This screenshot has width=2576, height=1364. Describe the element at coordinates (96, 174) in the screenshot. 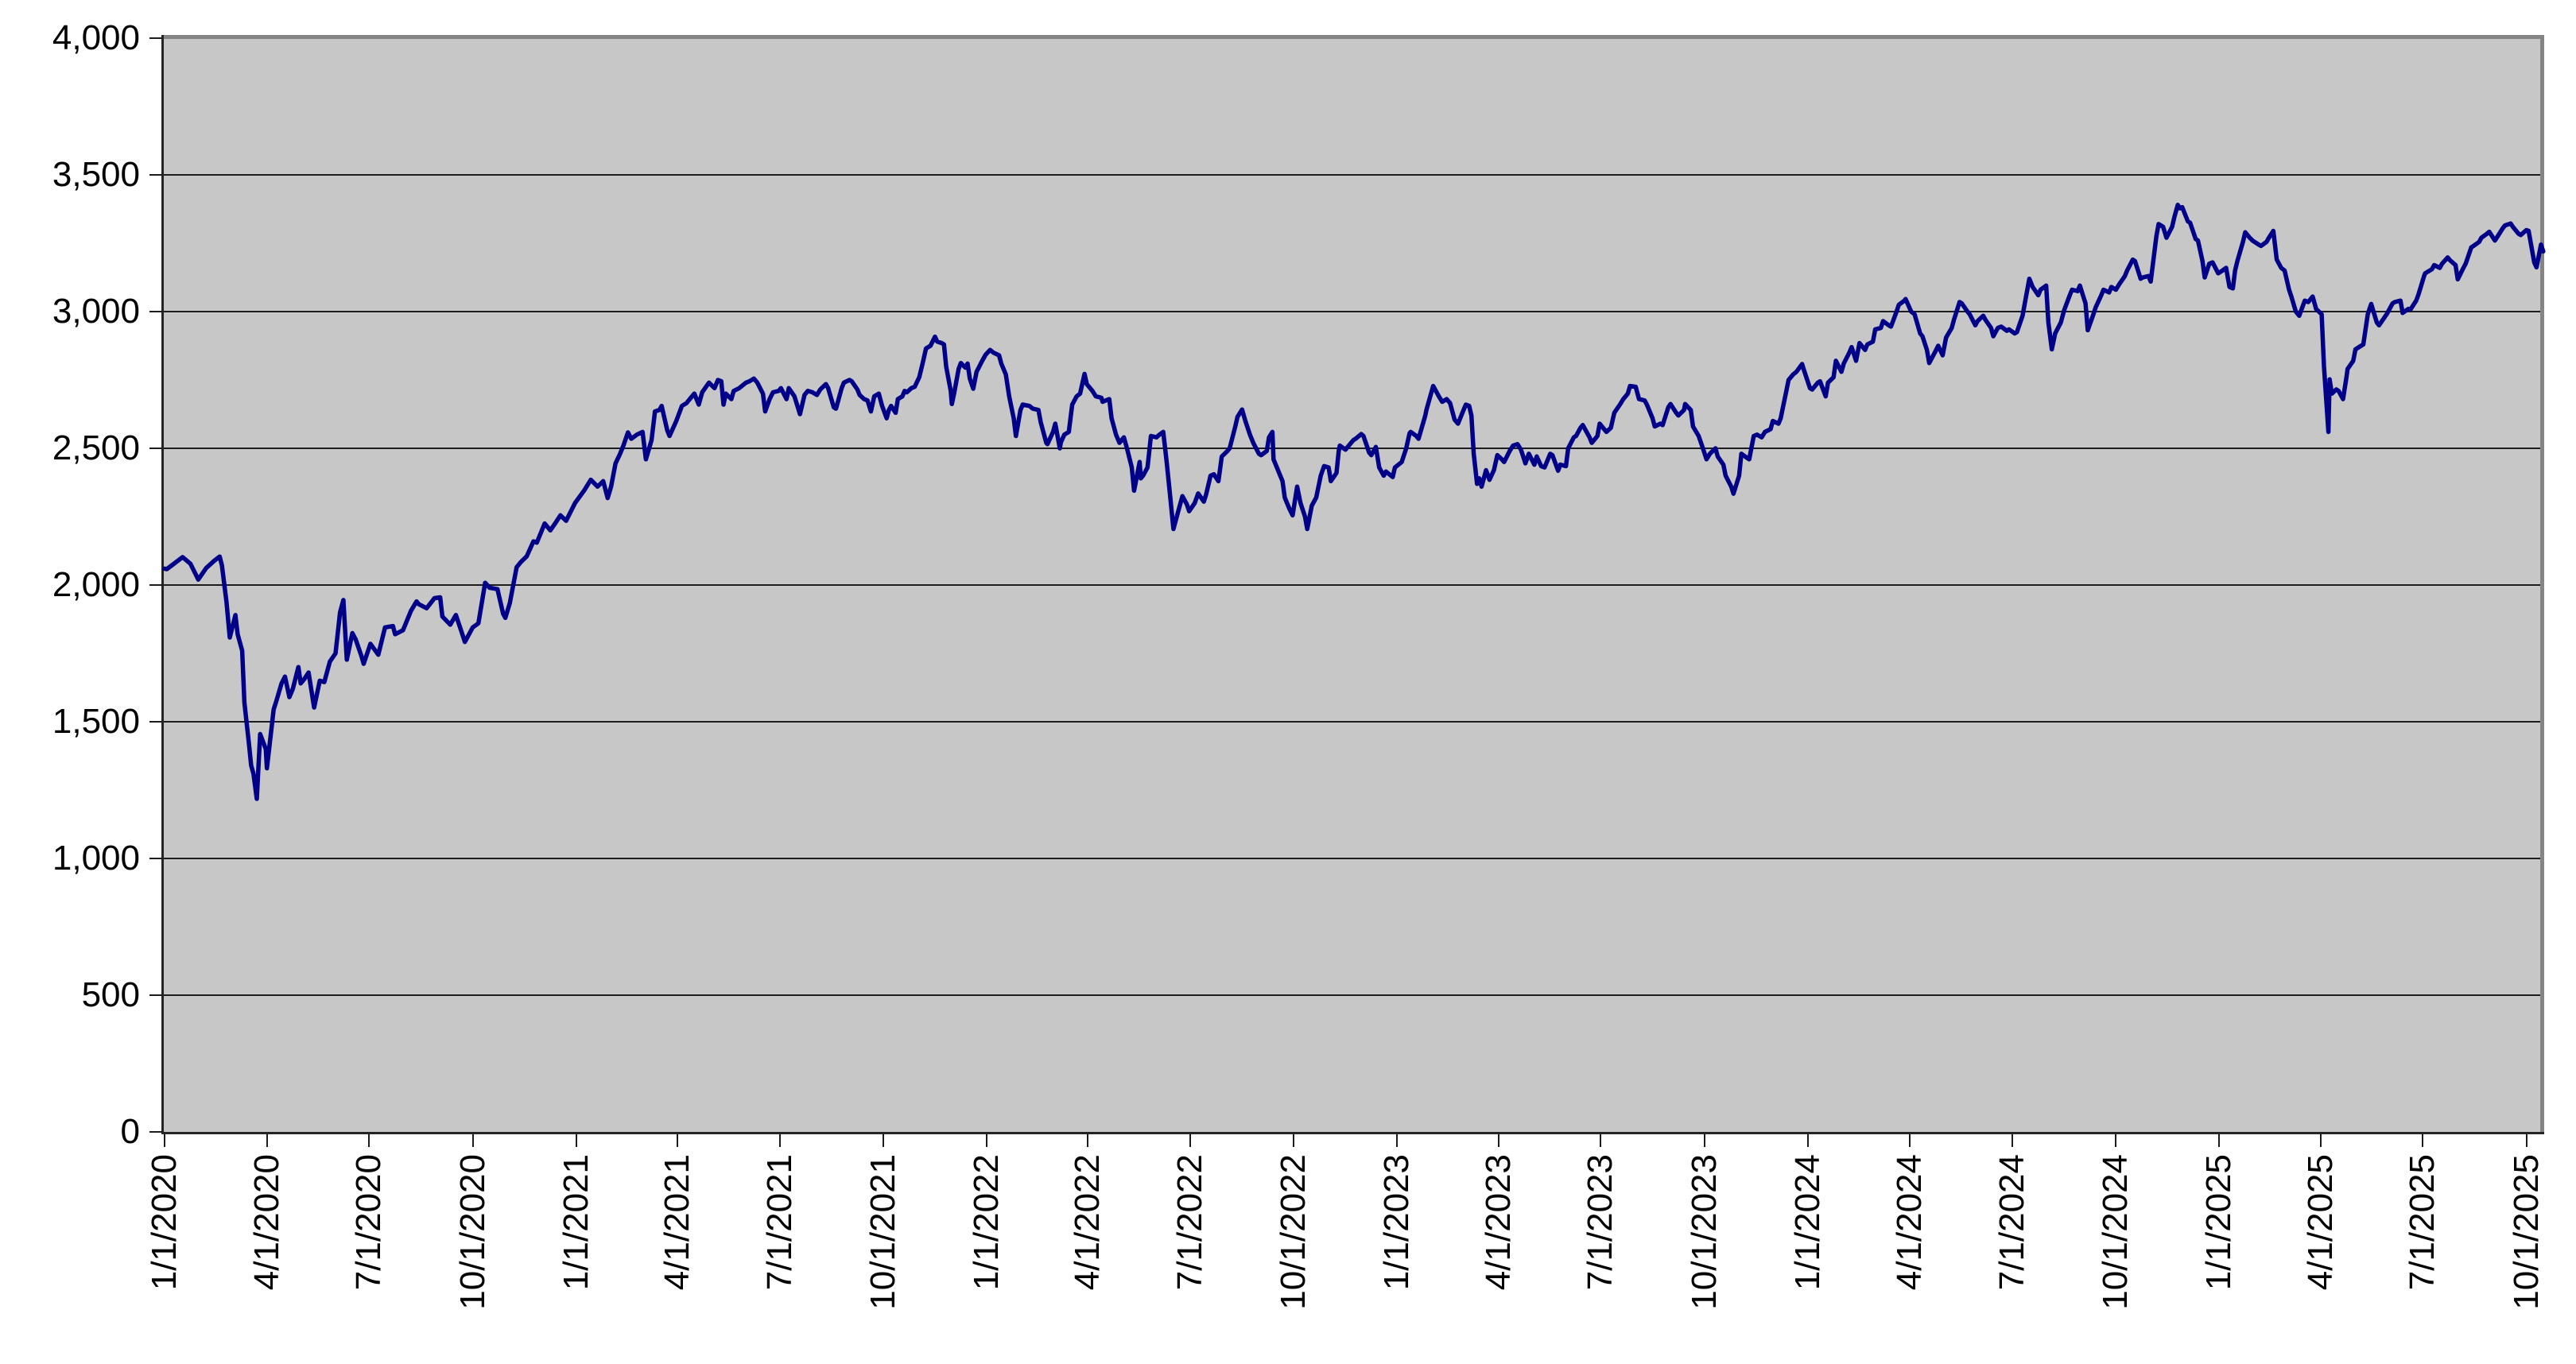

I see `y-tick-label: 3,500` at that location.